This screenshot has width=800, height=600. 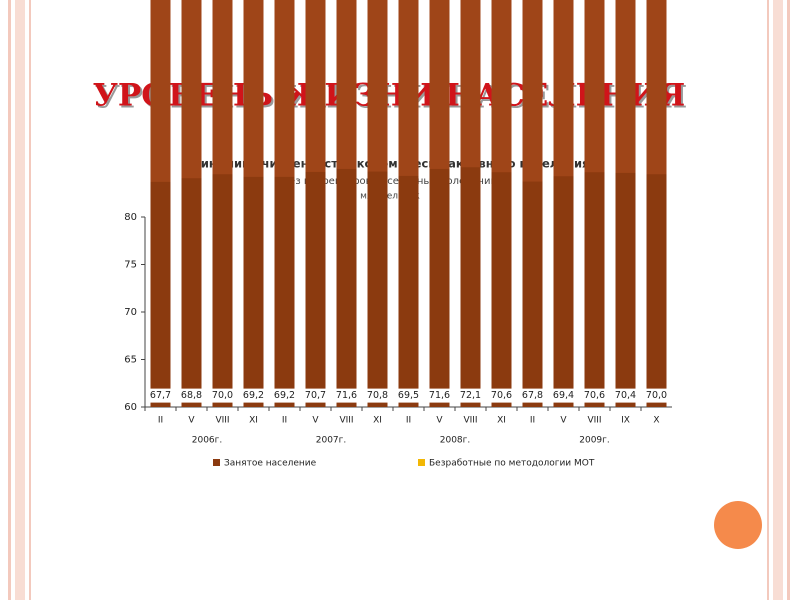 I want to click on legend-label: Безработные по методологии МОТ, so click(x=512, y=464).